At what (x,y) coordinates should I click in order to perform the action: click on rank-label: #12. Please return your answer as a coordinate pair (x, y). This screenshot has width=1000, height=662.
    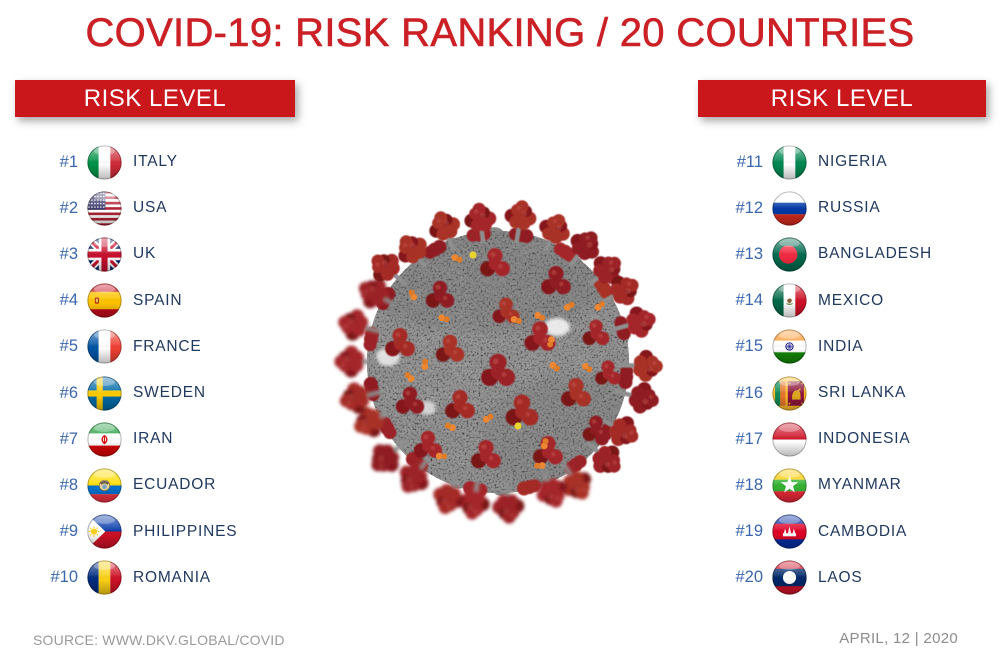
    Looking at the image, I should click on (749, 207).